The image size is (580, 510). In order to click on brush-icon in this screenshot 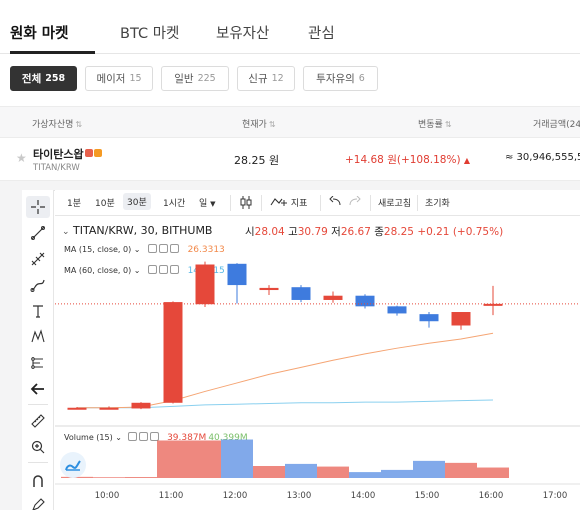, I will do `click(38, 285)`.